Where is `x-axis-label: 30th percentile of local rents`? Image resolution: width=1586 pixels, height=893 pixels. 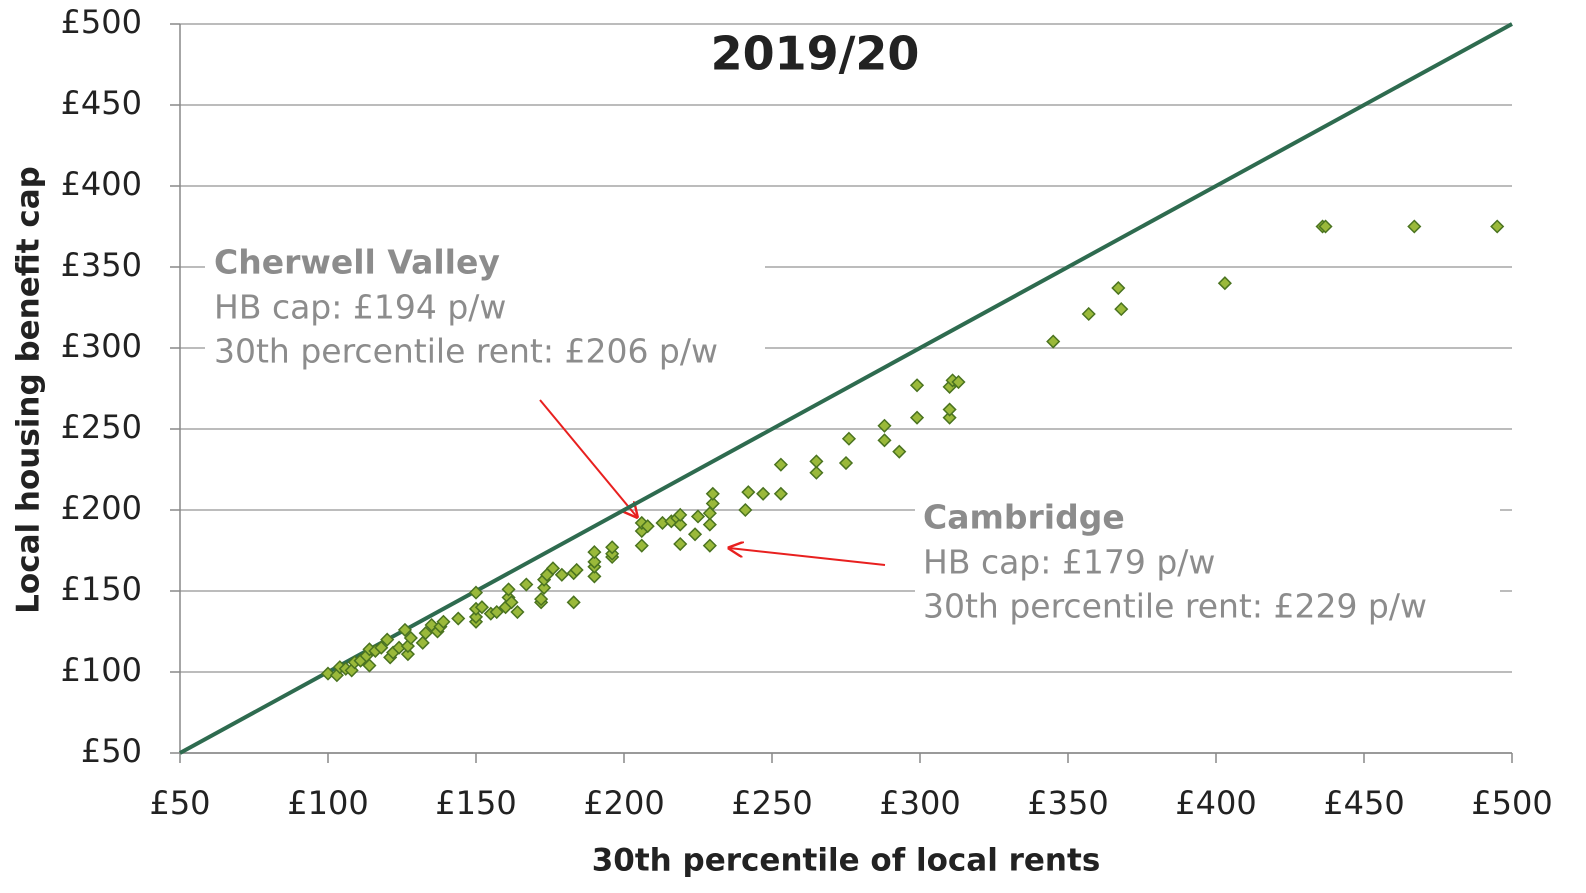
x-axis-label: 30th percentile of local rents is located at coordinates (846, 861).